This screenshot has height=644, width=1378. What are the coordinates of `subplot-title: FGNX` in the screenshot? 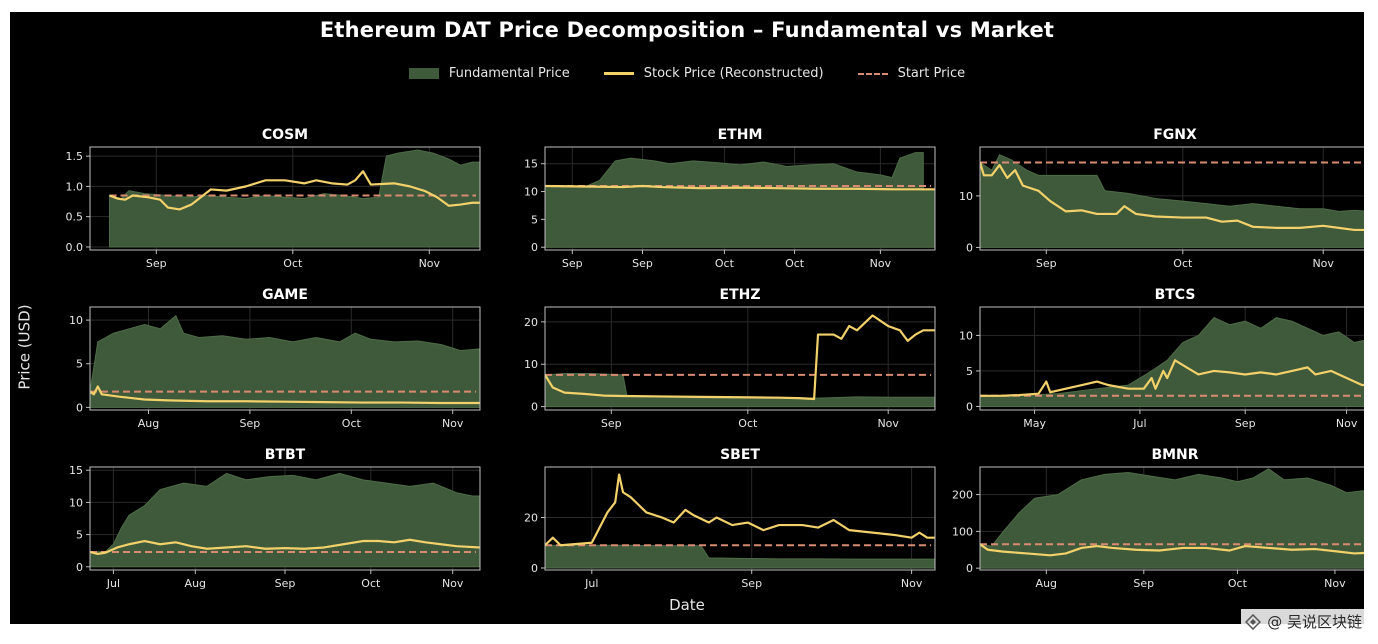 It's located at (1175, 135).